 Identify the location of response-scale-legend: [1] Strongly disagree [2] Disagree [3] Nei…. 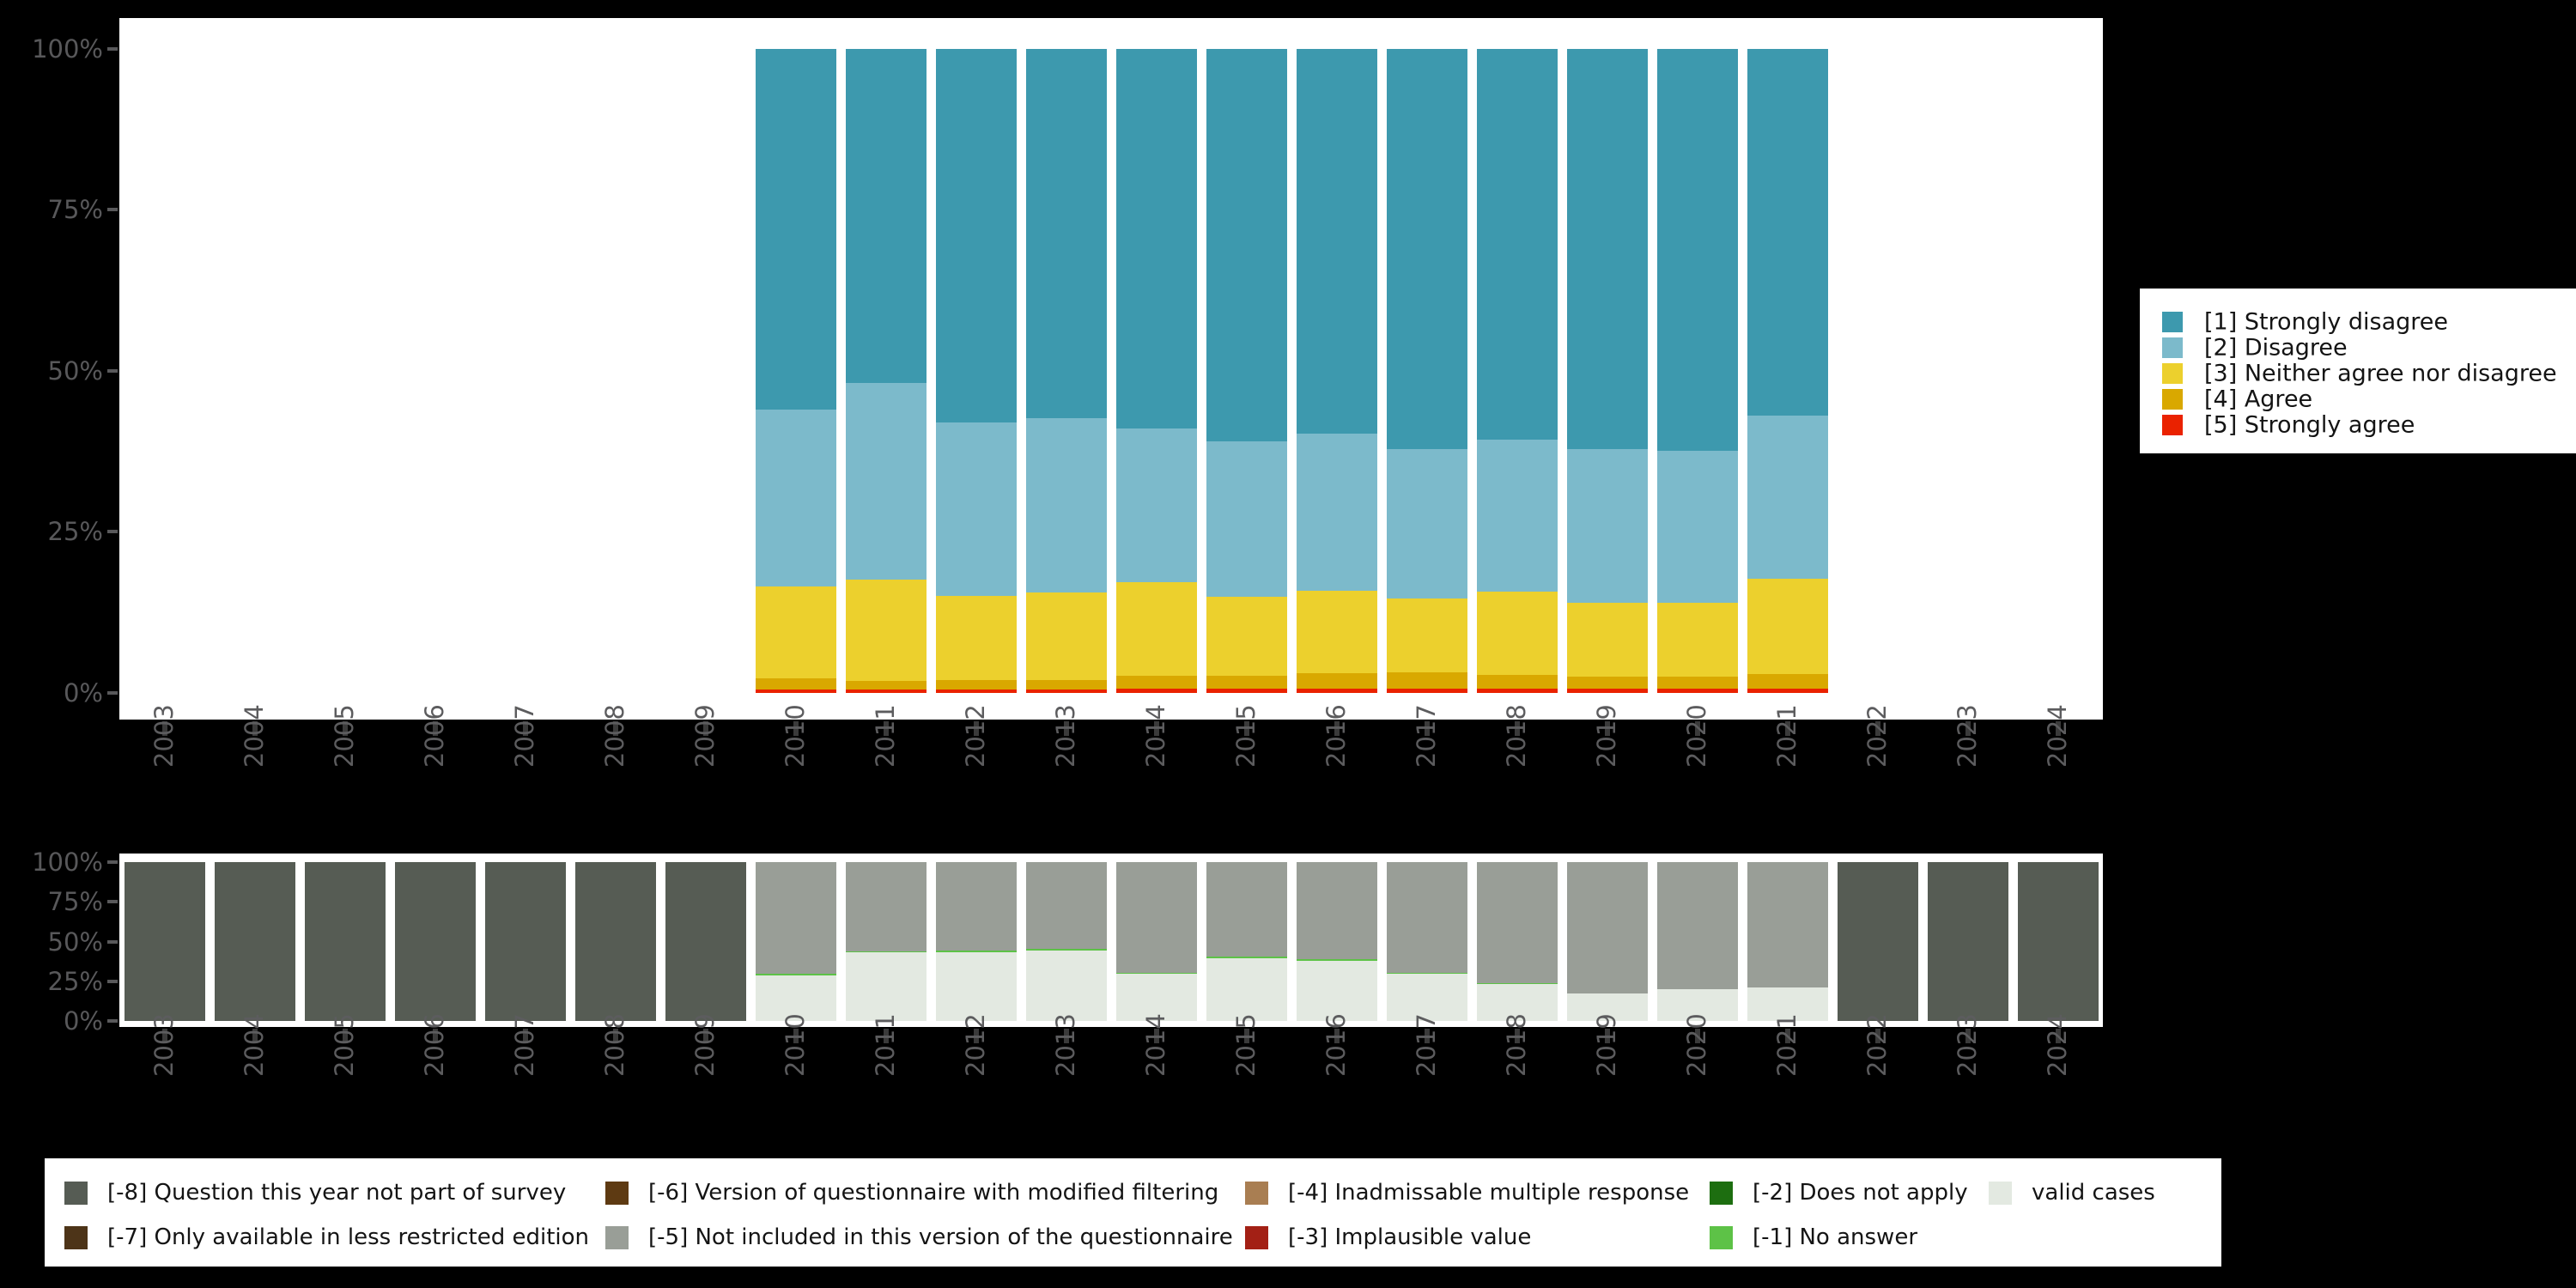
(2358, 371).